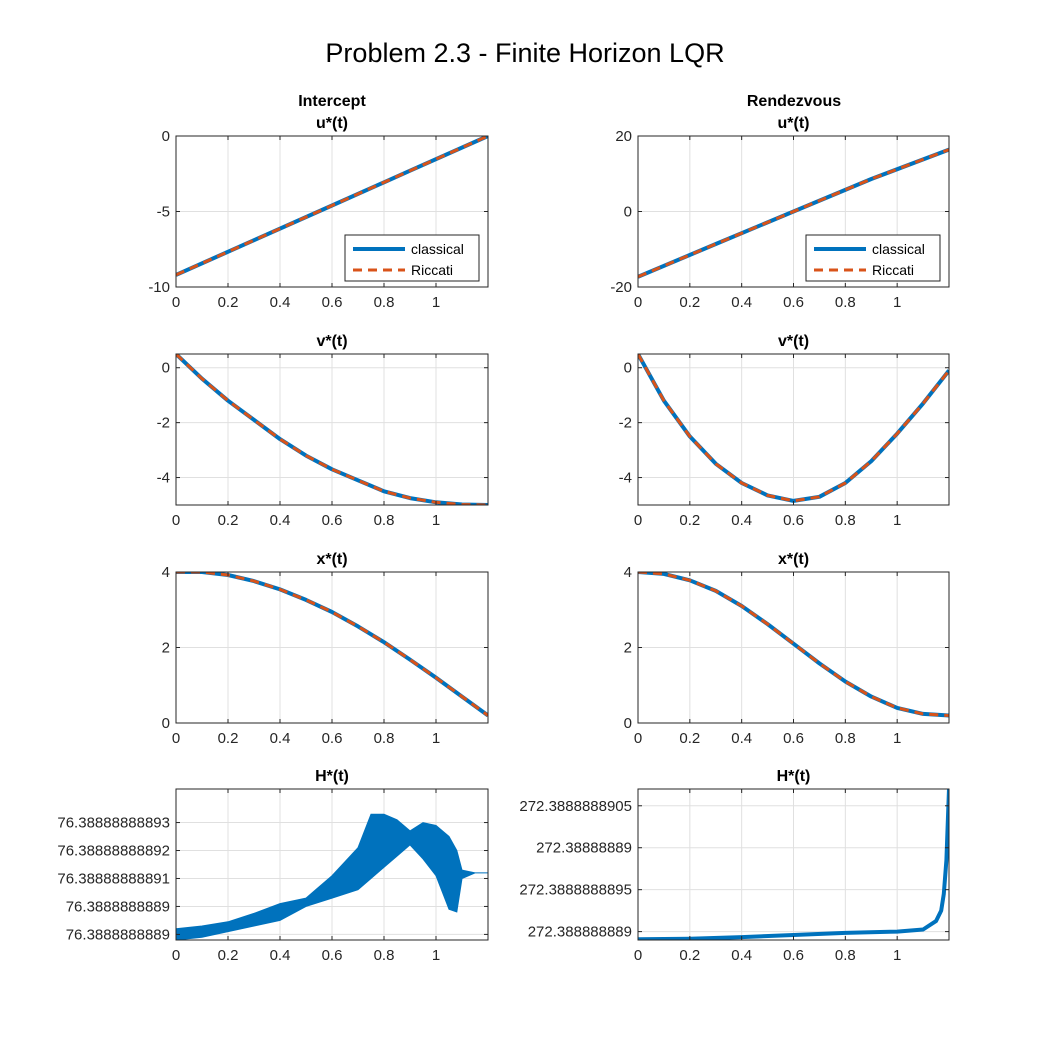 The image size is (1050, 1050). What do you see at coordinates (332, 101) in the screenshot?
I see `column-title-intercept: Intercept` at bounding box center [332, 101].